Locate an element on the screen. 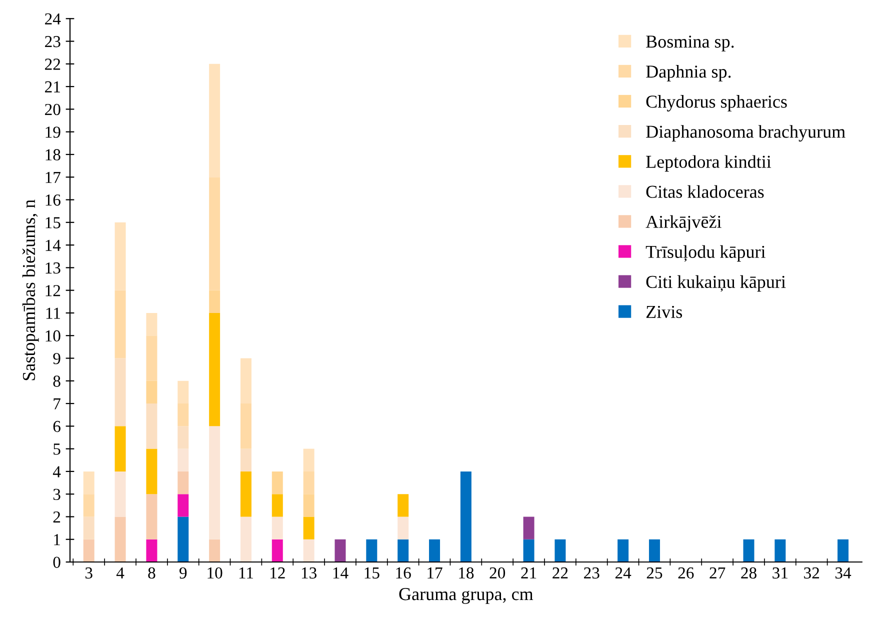 Image resolution: width=875 pixels, height=621 pixels. x-tick-label: 13 is located at coordinates (309, 573).